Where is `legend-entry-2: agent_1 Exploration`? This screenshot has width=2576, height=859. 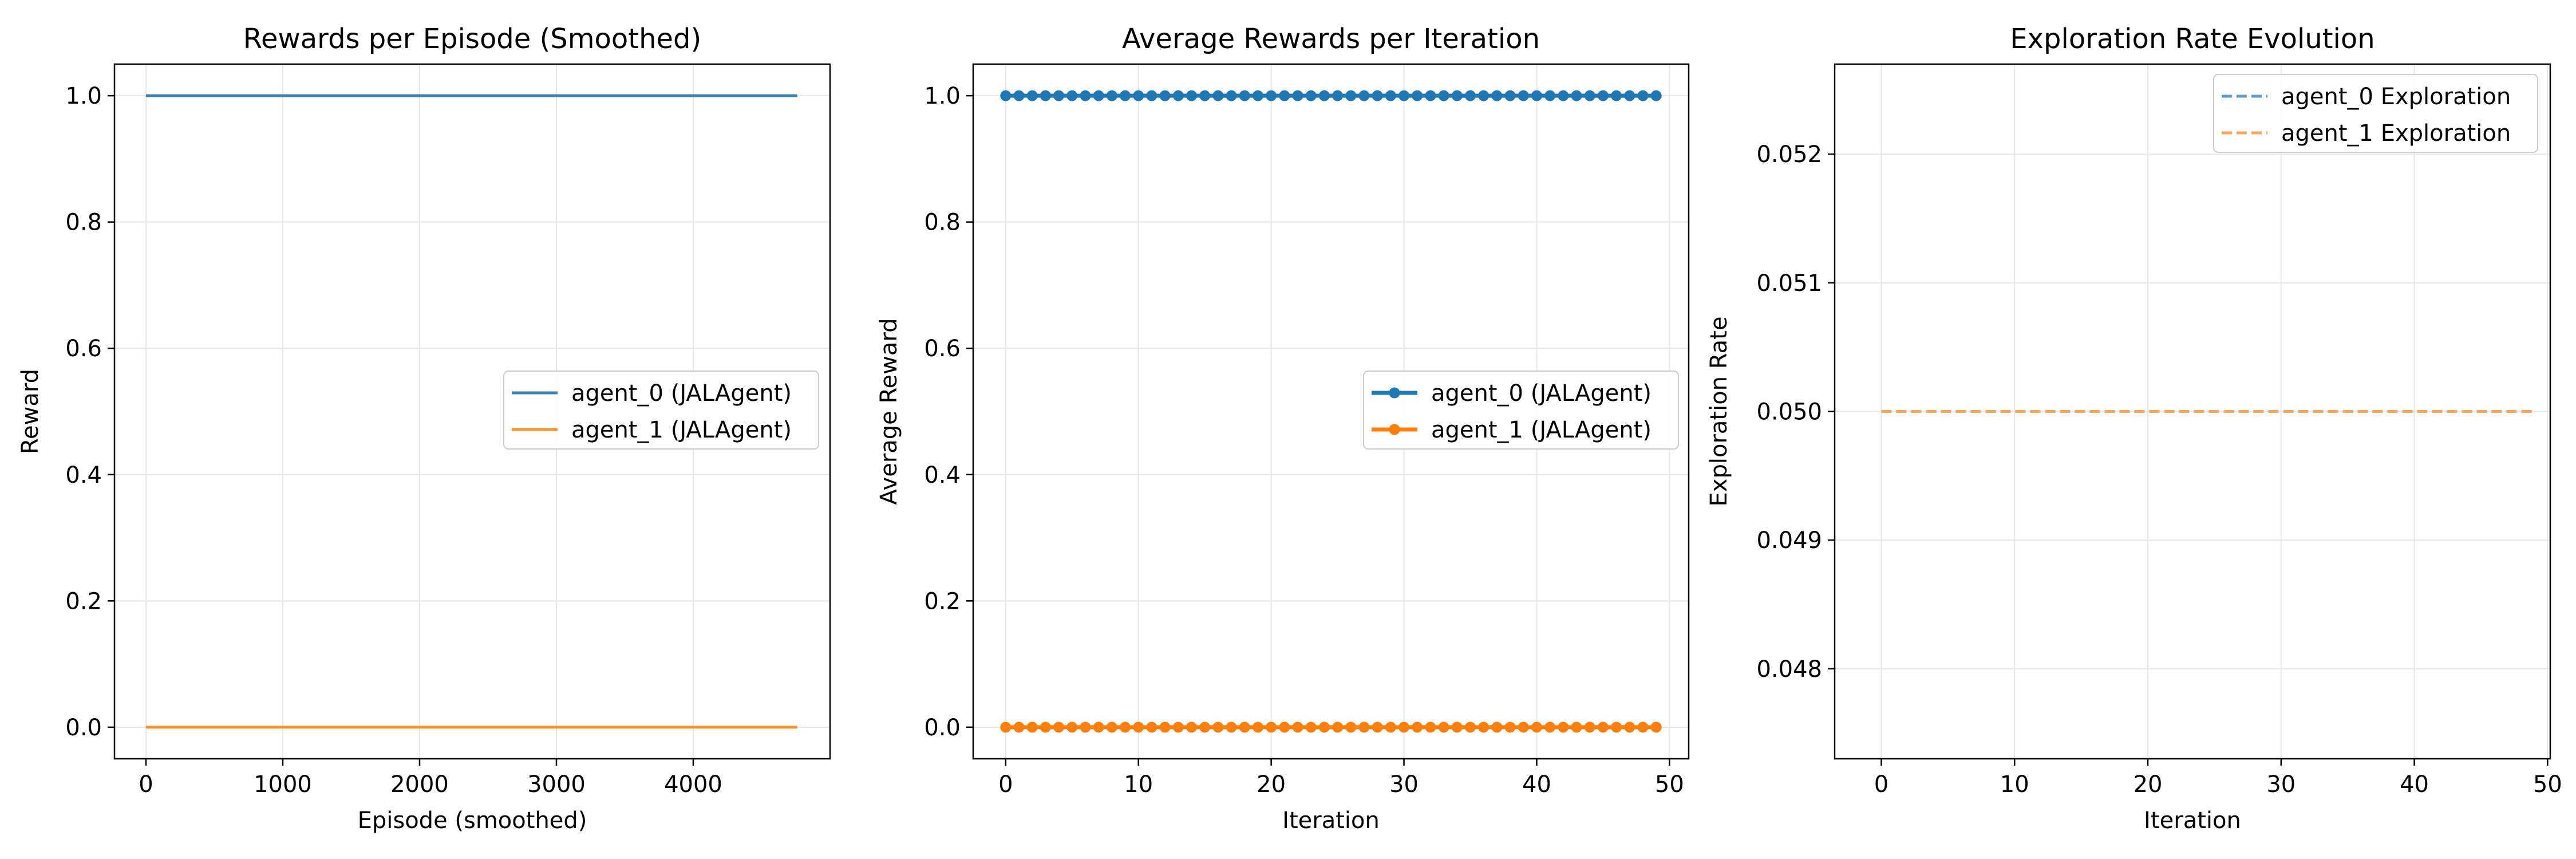 legend-entry-2: agent_1 Exploration is located at coordinates (2396, 133).